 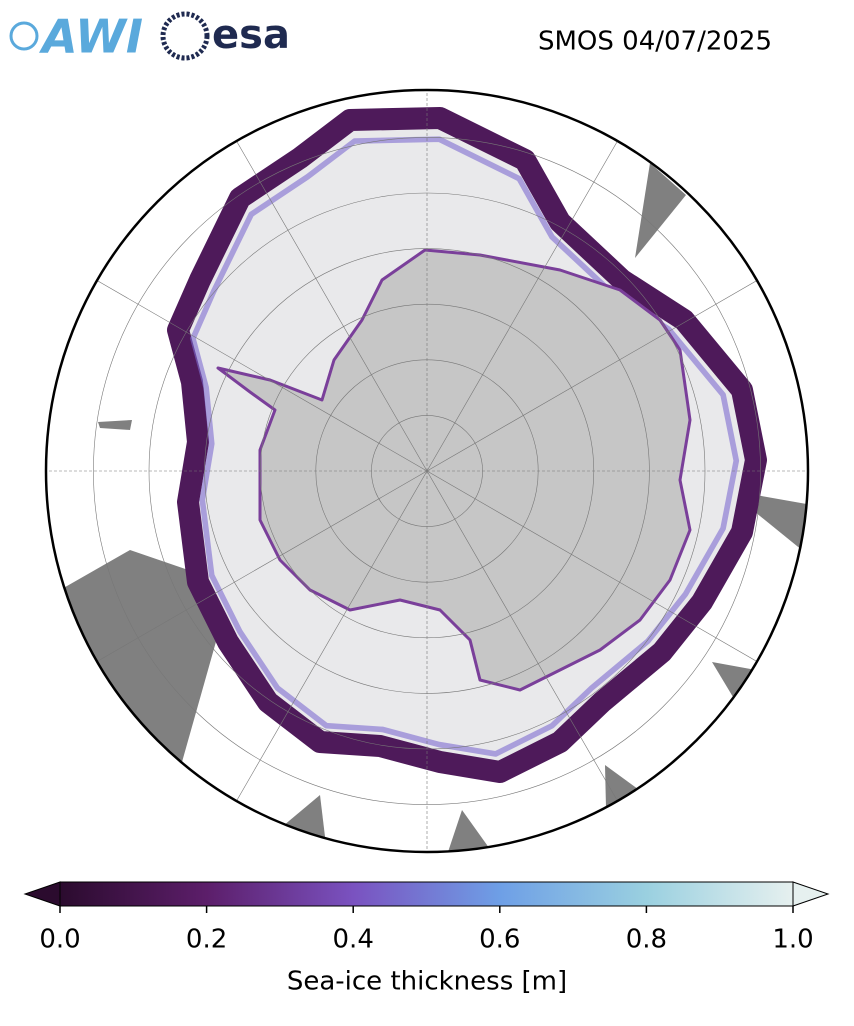 What do you see at coordinates (426, 894) in the screenshot?
I see `colorbar-ramp` at bounding box center [426, 894].